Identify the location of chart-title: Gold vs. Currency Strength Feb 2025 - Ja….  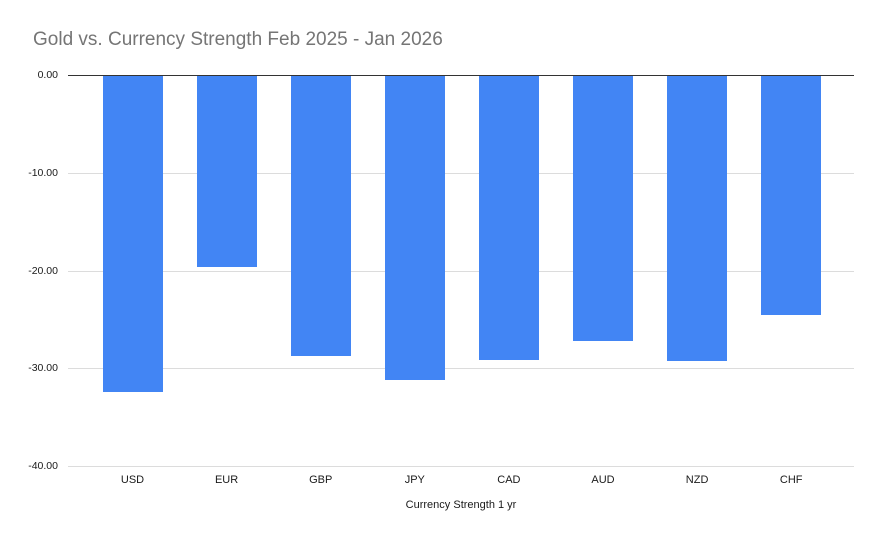
(238, 39).